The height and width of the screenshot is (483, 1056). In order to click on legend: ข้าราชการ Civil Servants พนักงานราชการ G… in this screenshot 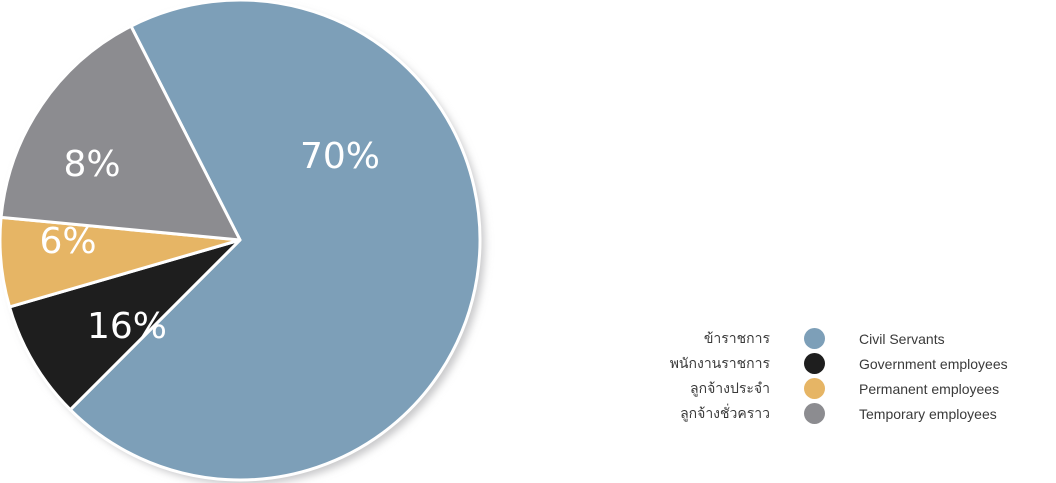, I will do `click(825, 376)`.